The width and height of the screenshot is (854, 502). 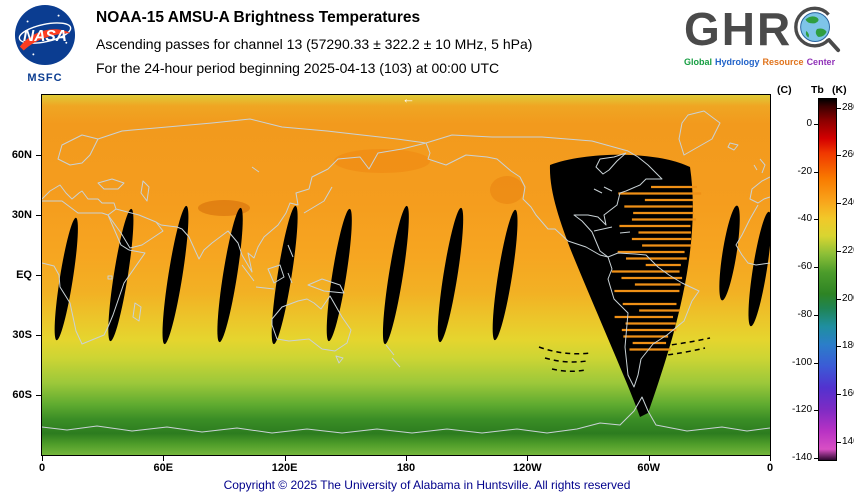 What do you see at coordinates (163, 468) in the screenshot?
I see `lon-label-60E: 60E` at bounding box center [163, 468].